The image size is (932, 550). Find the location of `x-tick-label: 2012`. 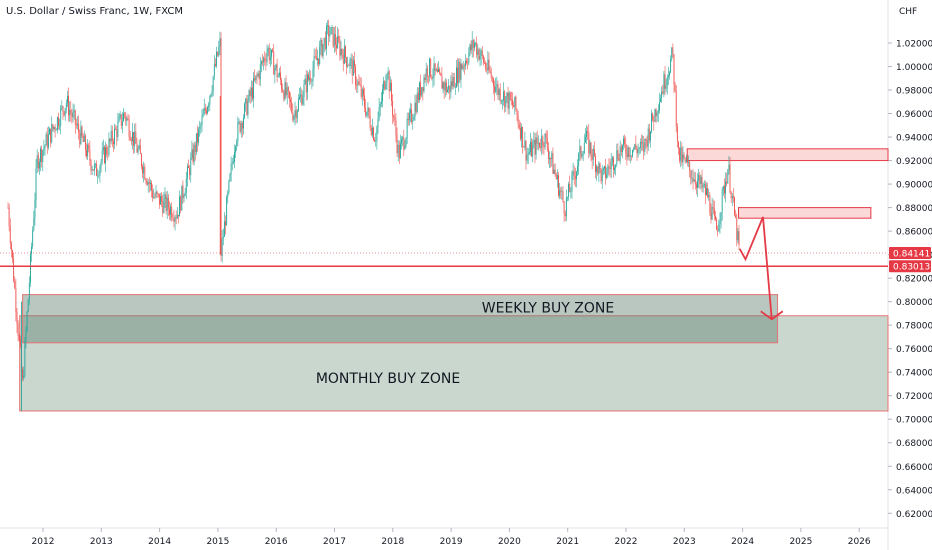

x-tick-label: 2012 is located at coordinates (43, 542).